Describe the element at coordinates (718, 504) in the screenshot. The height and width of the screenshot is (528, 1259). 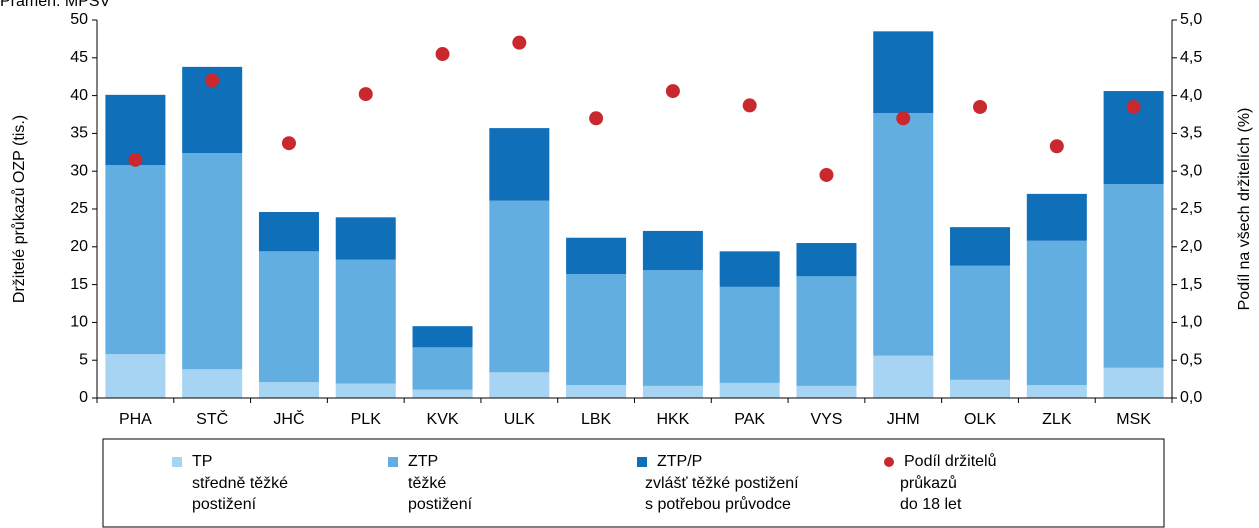
I see `legend-description: s potřebou průvodce` at that location.